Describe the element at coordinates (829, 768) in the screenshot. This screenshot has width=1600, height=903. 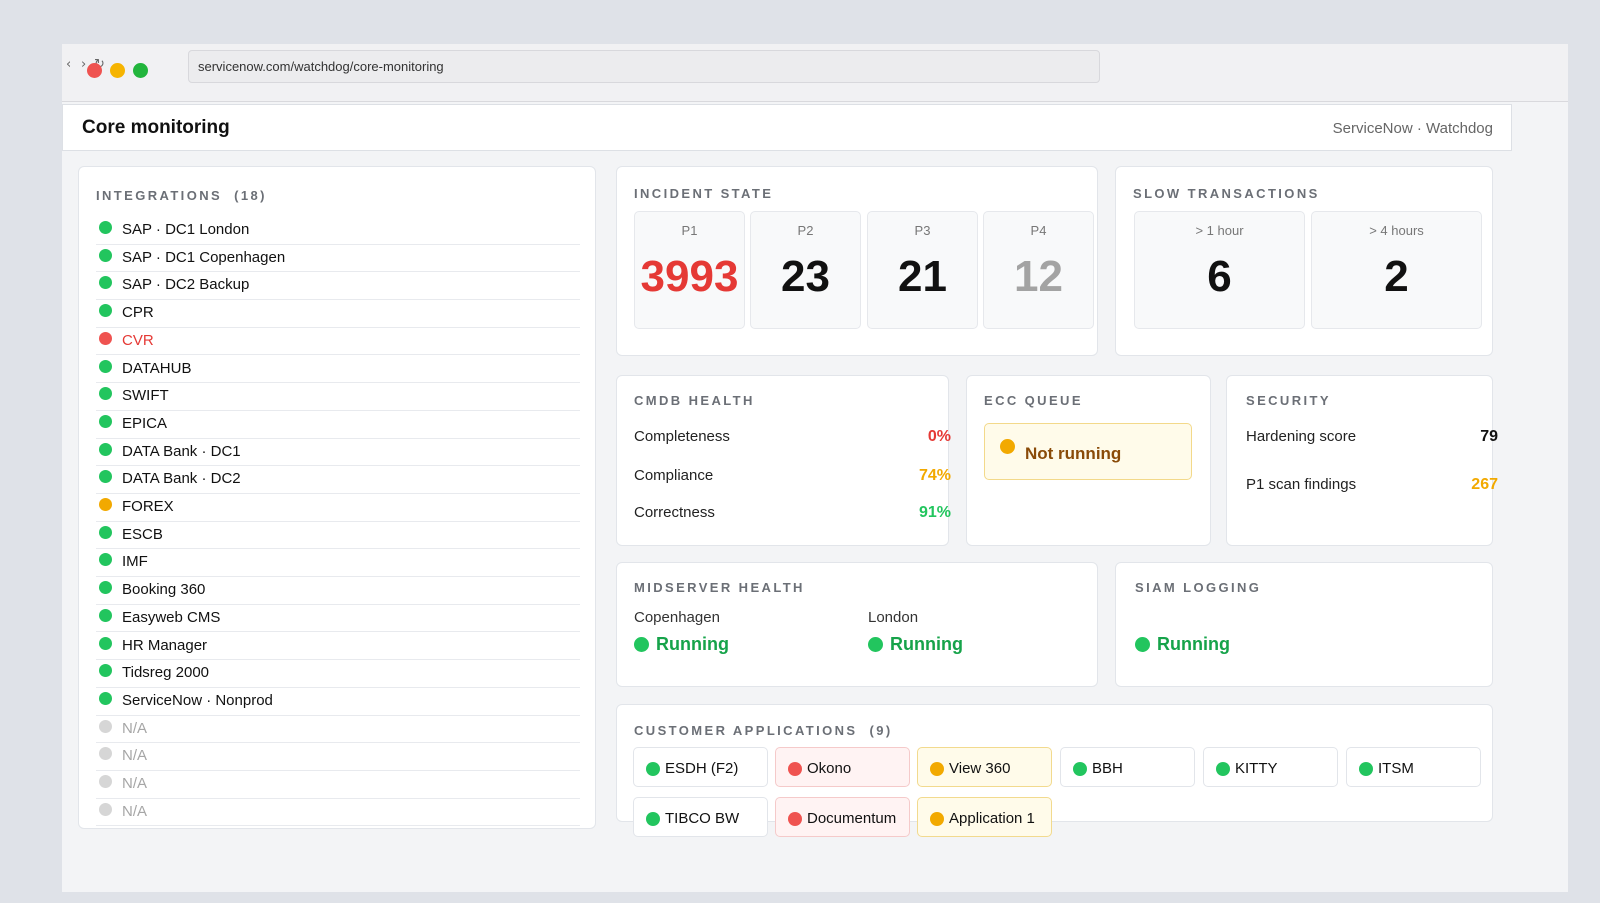
I see `customer-app-label: Okono` at that location.